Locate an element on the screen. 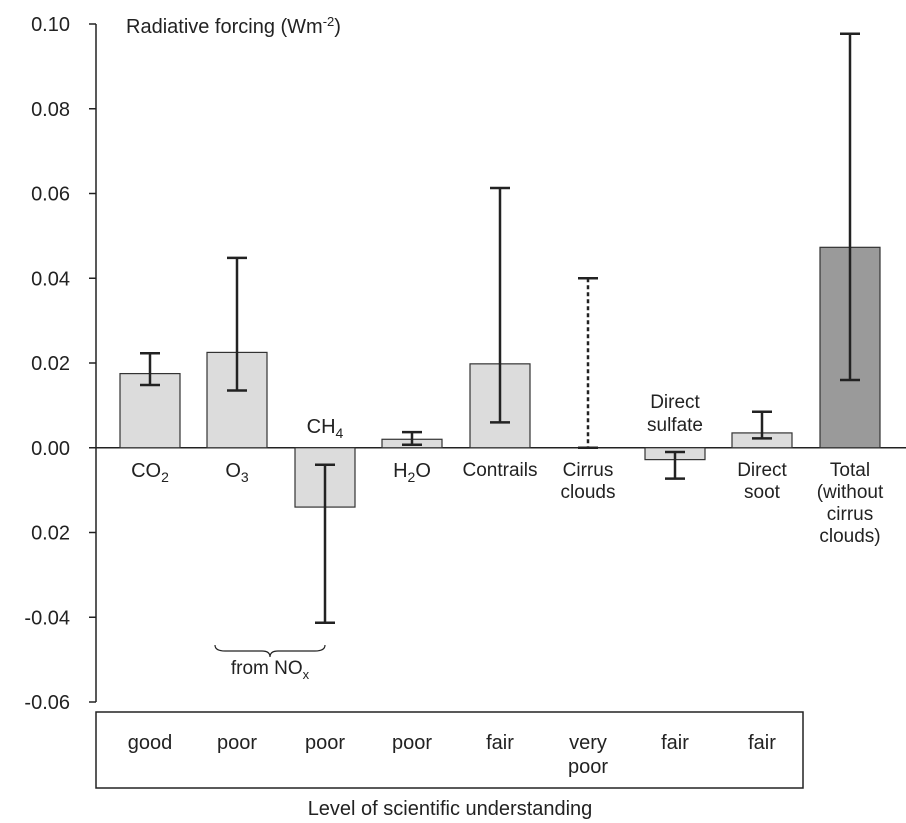 This screenshot has width=906, height=823. category-label: Cirrus is located at coordinates (588, 470).